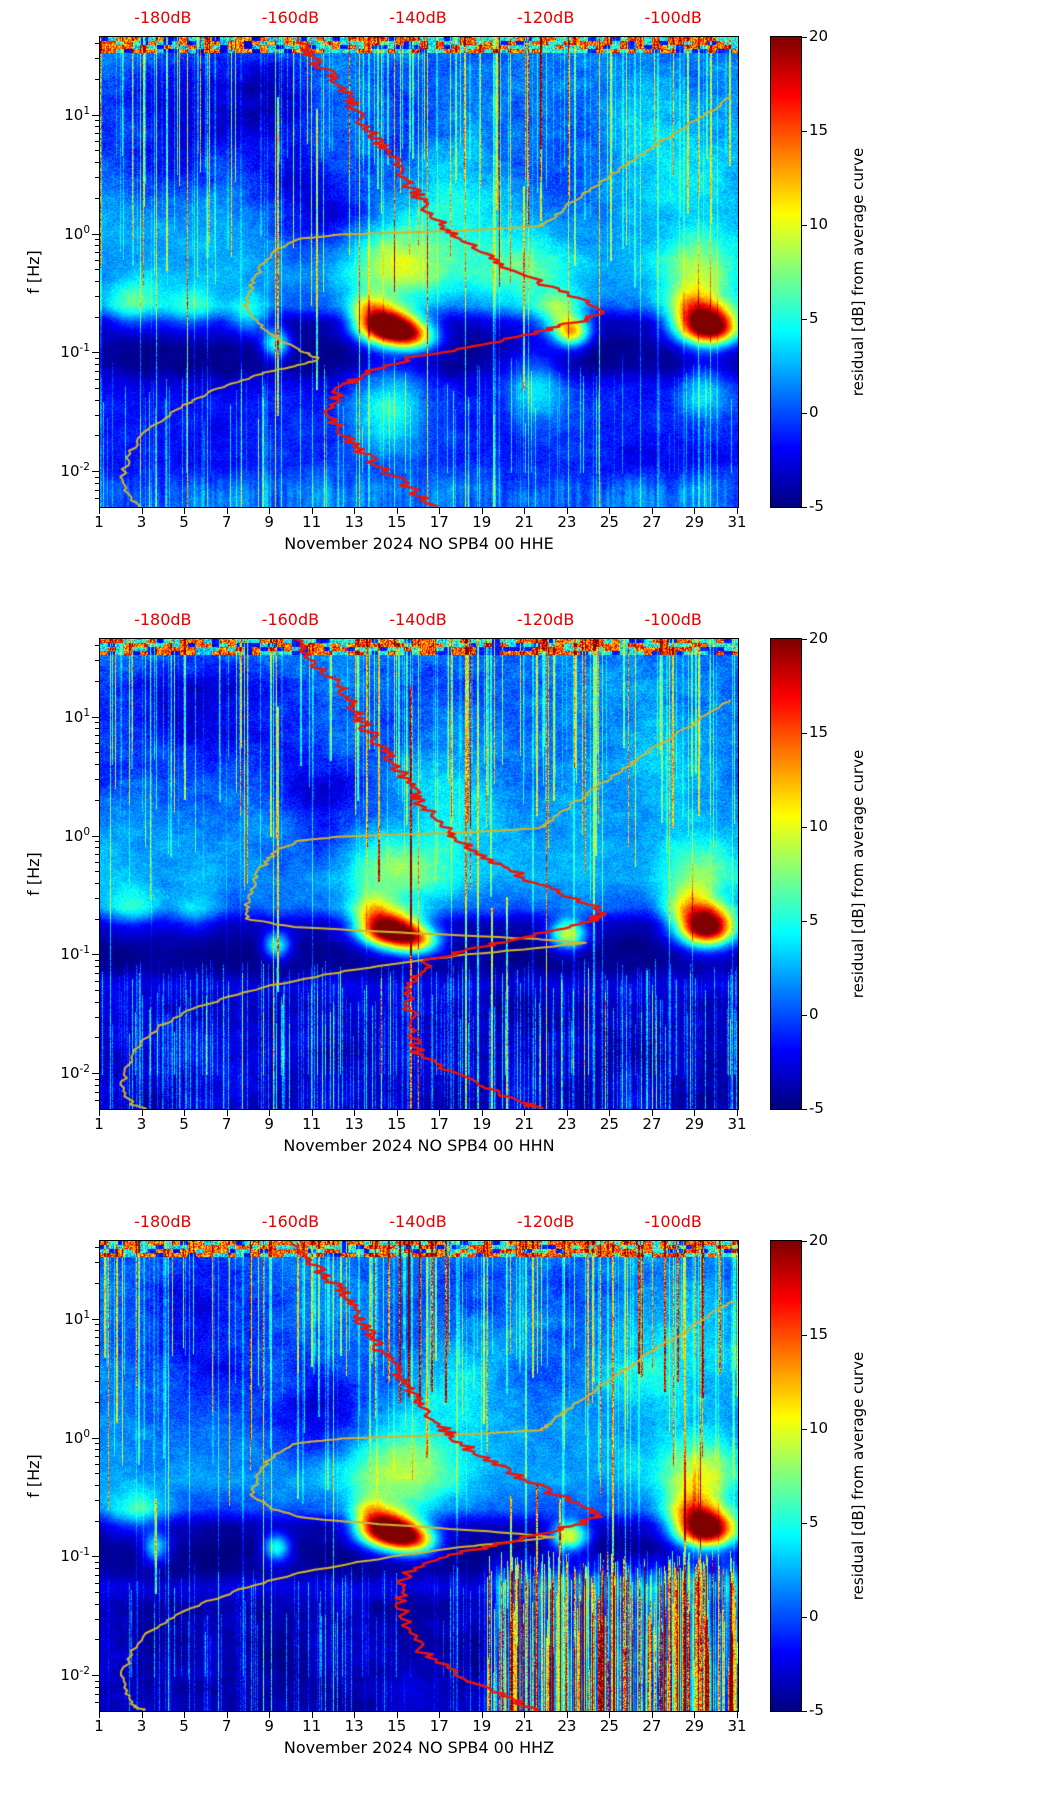  I want to click on x-tick-label: 9, so click(269, 1726).